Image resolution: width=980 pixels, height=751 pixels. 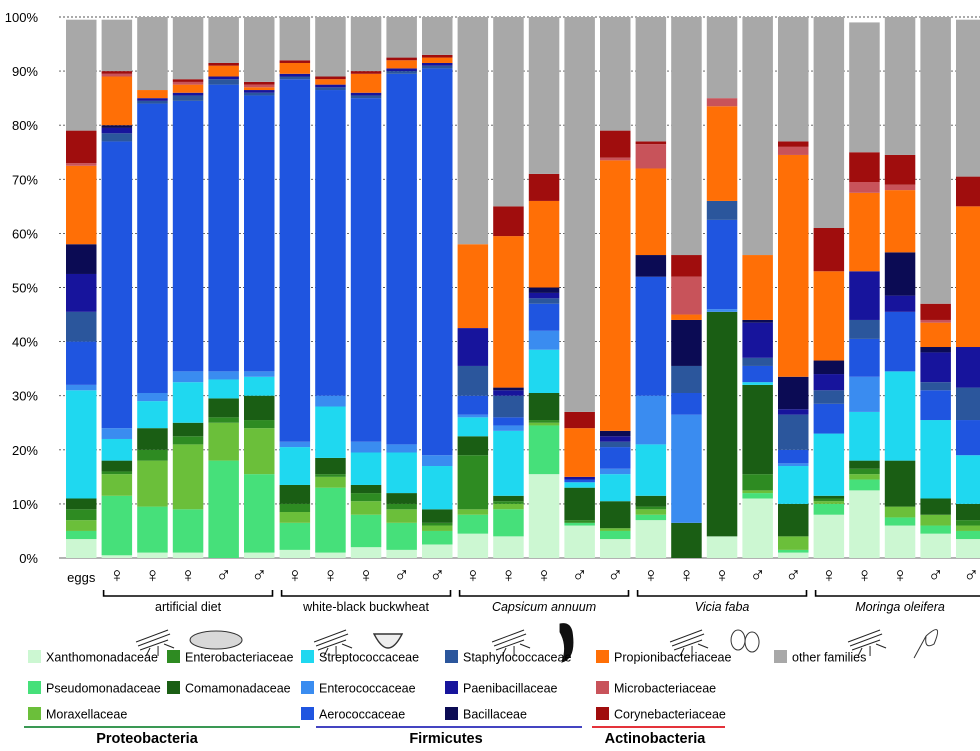 I want to click on legend-swatch-aerococcaceae, so click(x=307, y=713).